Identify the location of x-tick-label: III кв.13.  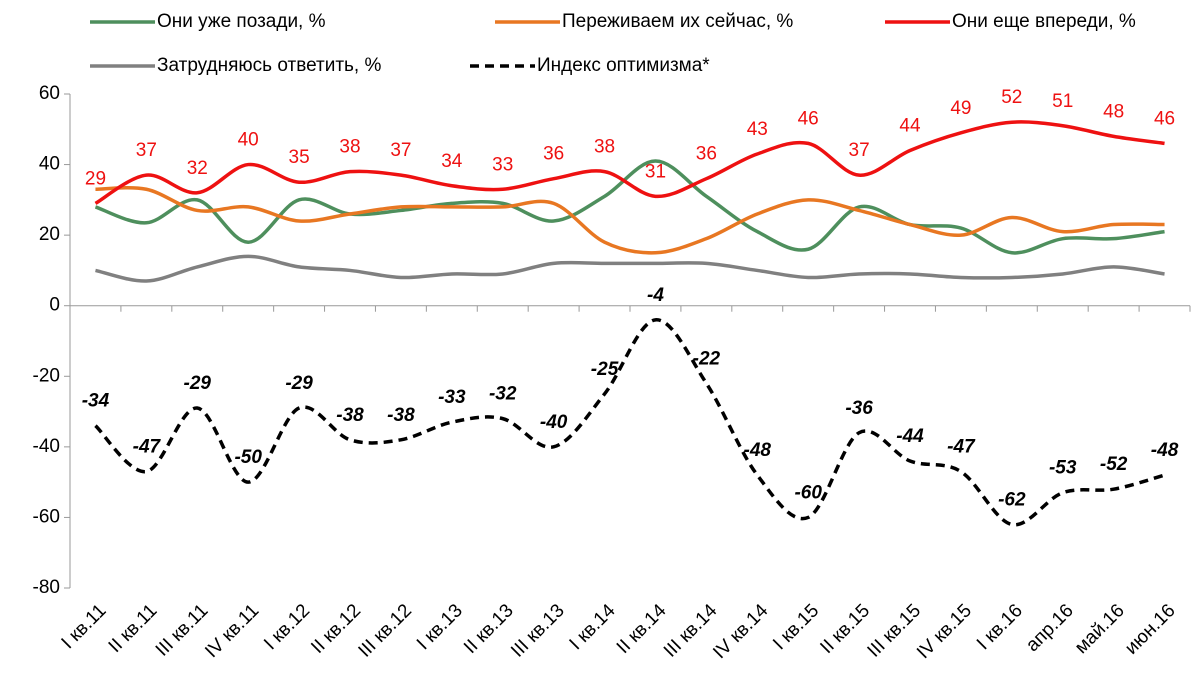
(537, 630).